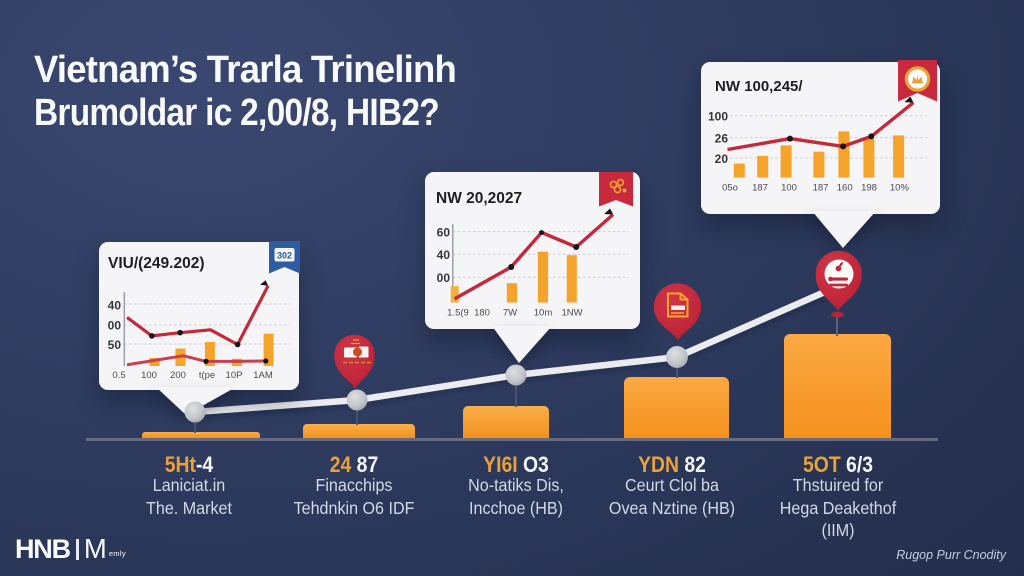 This screenshot has width=1024, height=576. Describe the element at coordinates (263, 375) in the screenshot. I see `svg-text: 1AM` at that location.